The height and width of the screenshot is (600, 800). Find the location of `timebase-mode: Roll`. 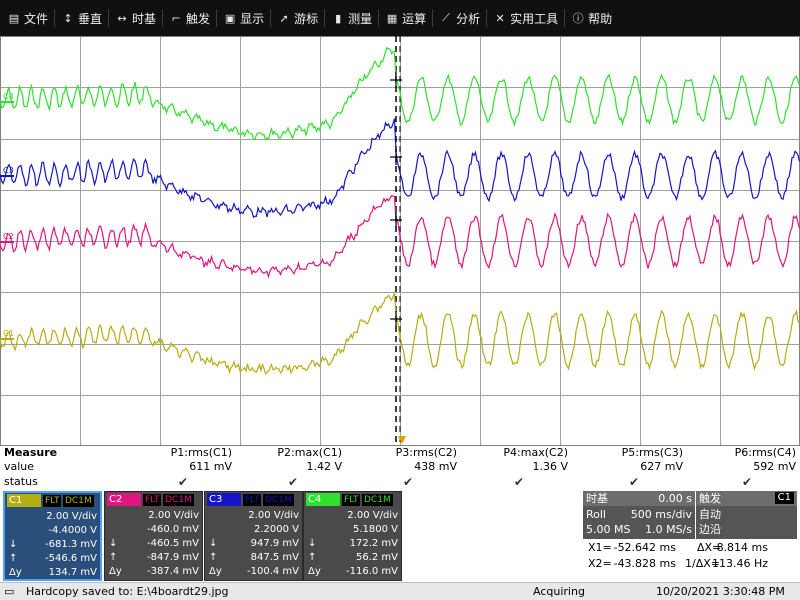

timebase-mode: Roll is located at coordinates (596, 514).